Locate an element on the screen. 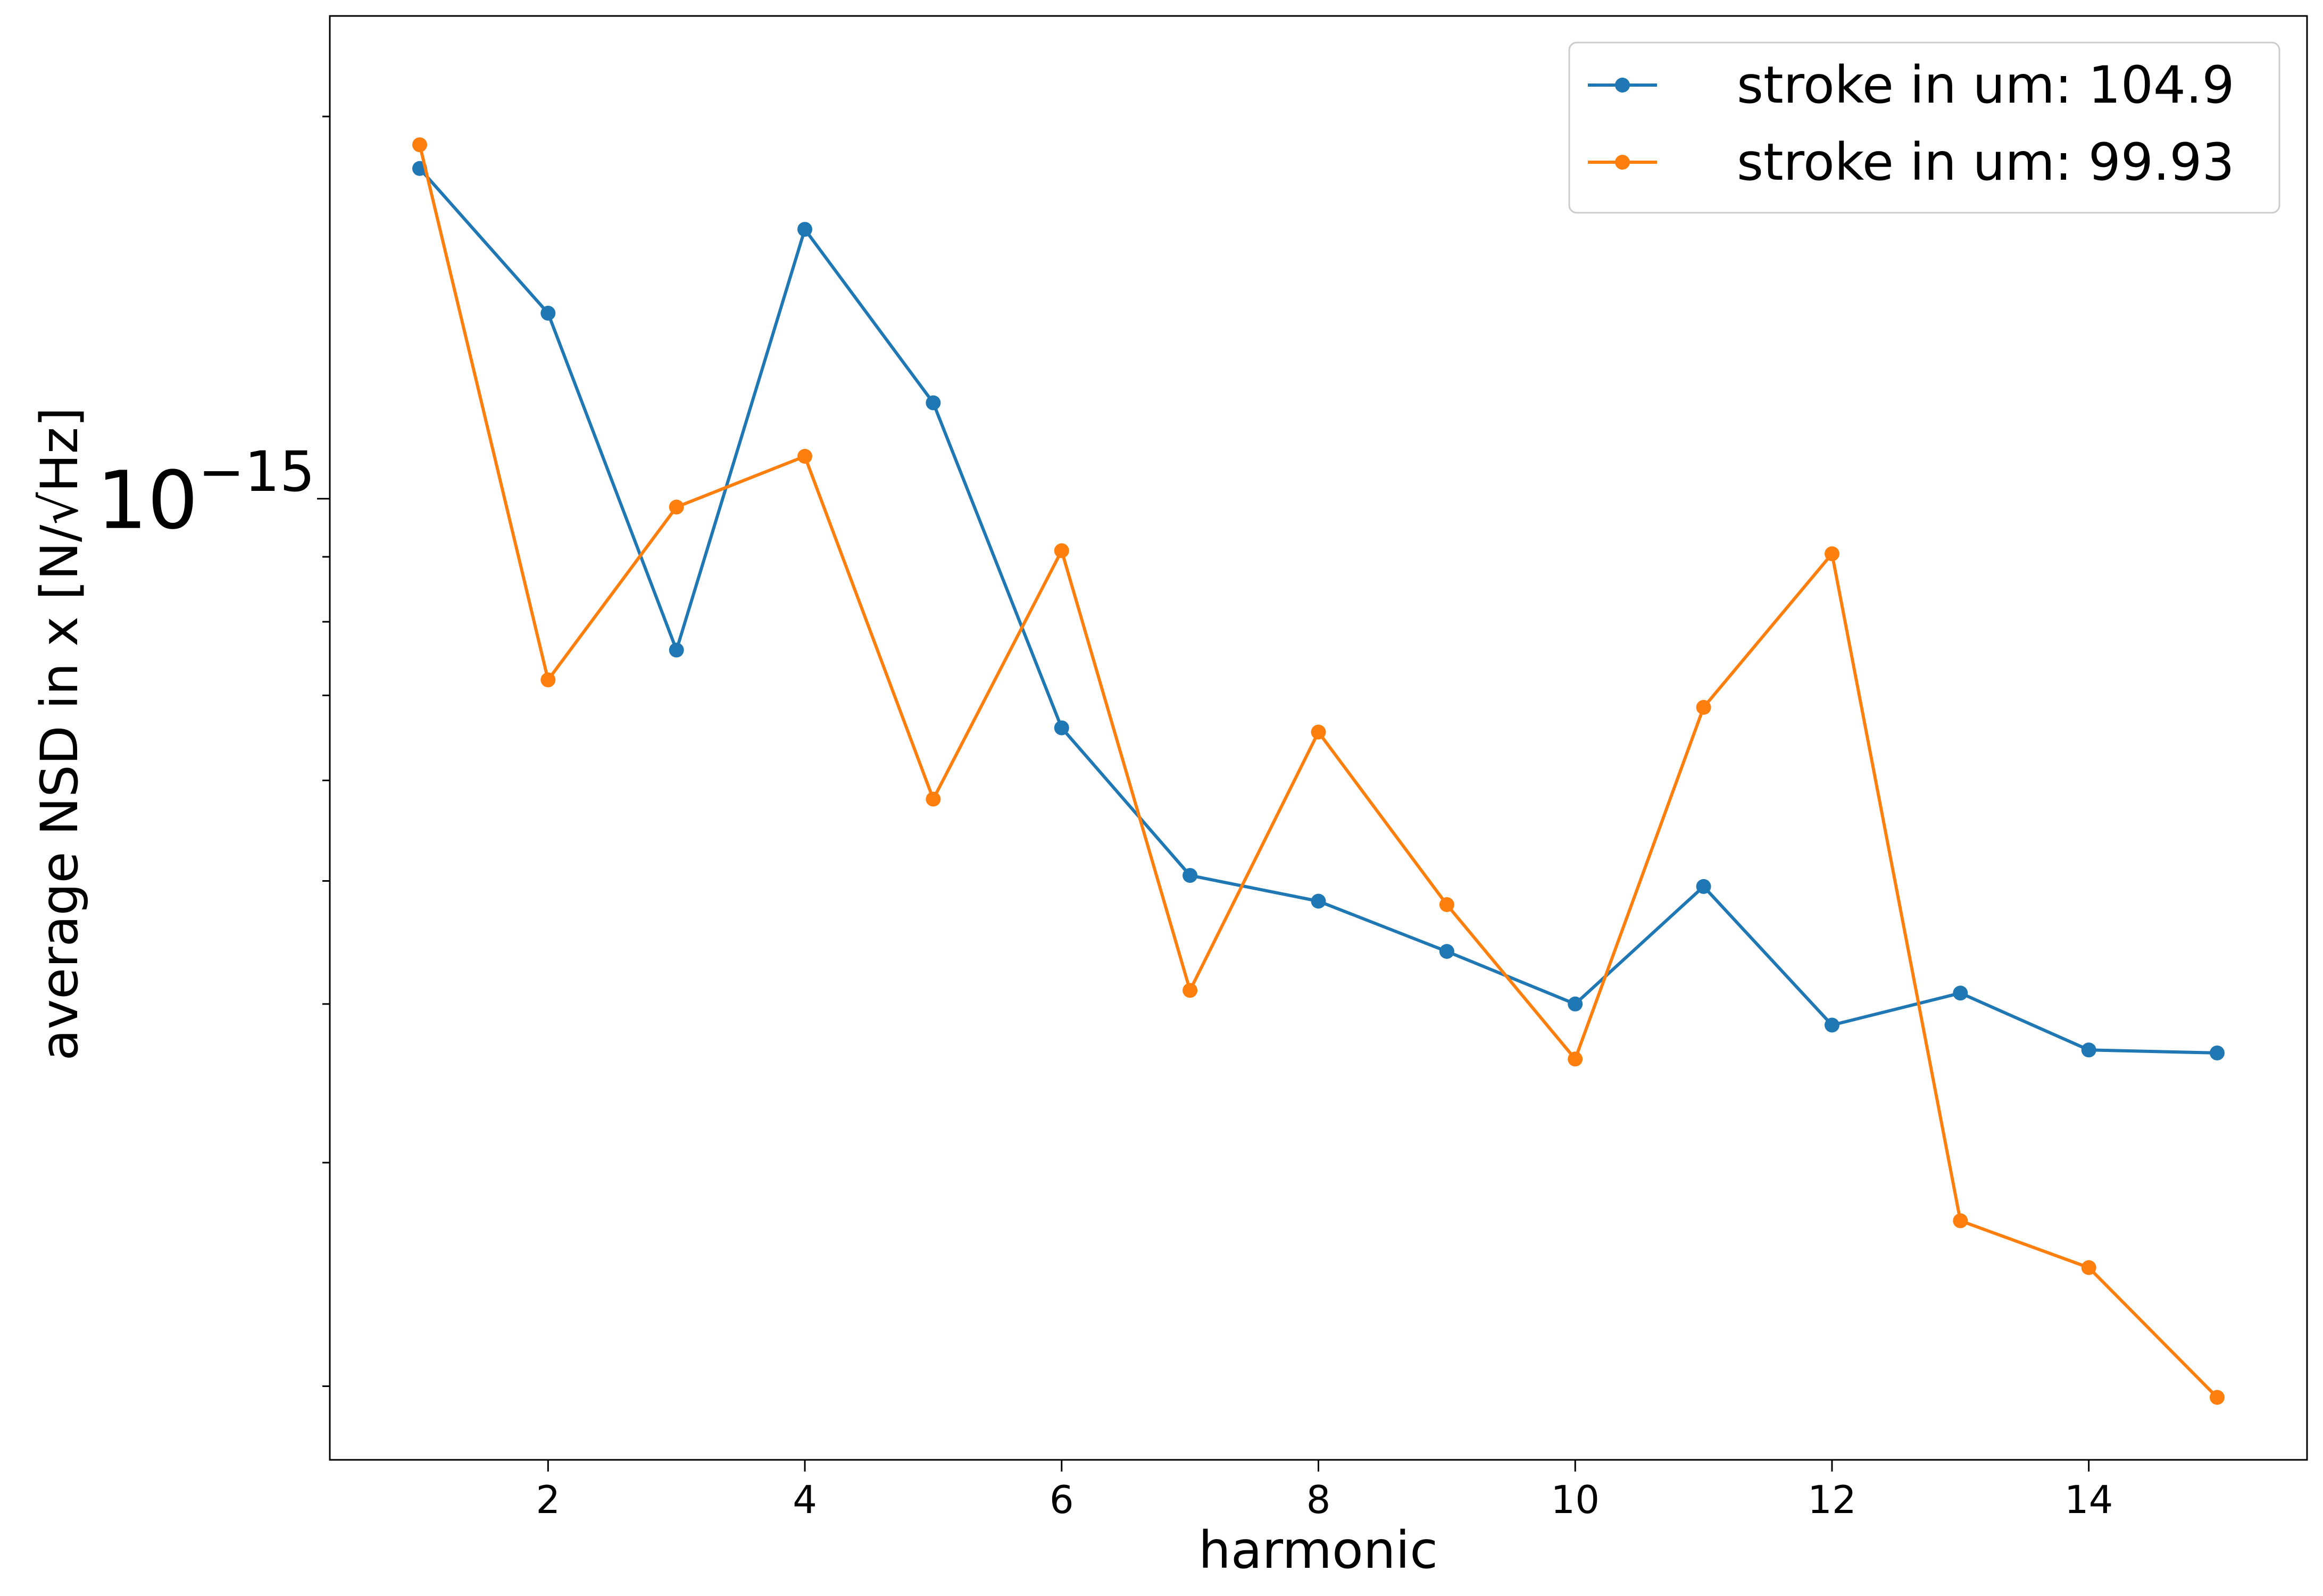 The image size is (2323, 1596). x-tick-label: 14 is located at coordinates (2088, 1500).